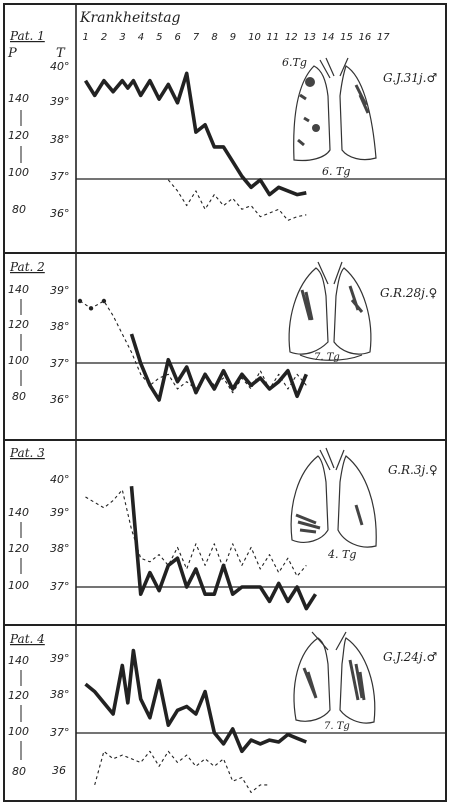 The width and height of the screenshot is (450, 805). What do you see at coordinates (60, 345) in the screenshot?
I see `temp-tick-labels: 39° 38° 37° 36°` at bounding box center [60, 345].